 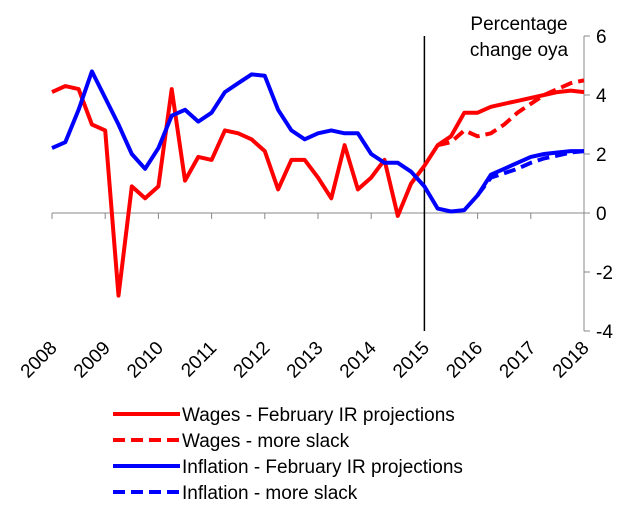 I want to click on x-tick-label: 2013, so click(x=305, y=360).